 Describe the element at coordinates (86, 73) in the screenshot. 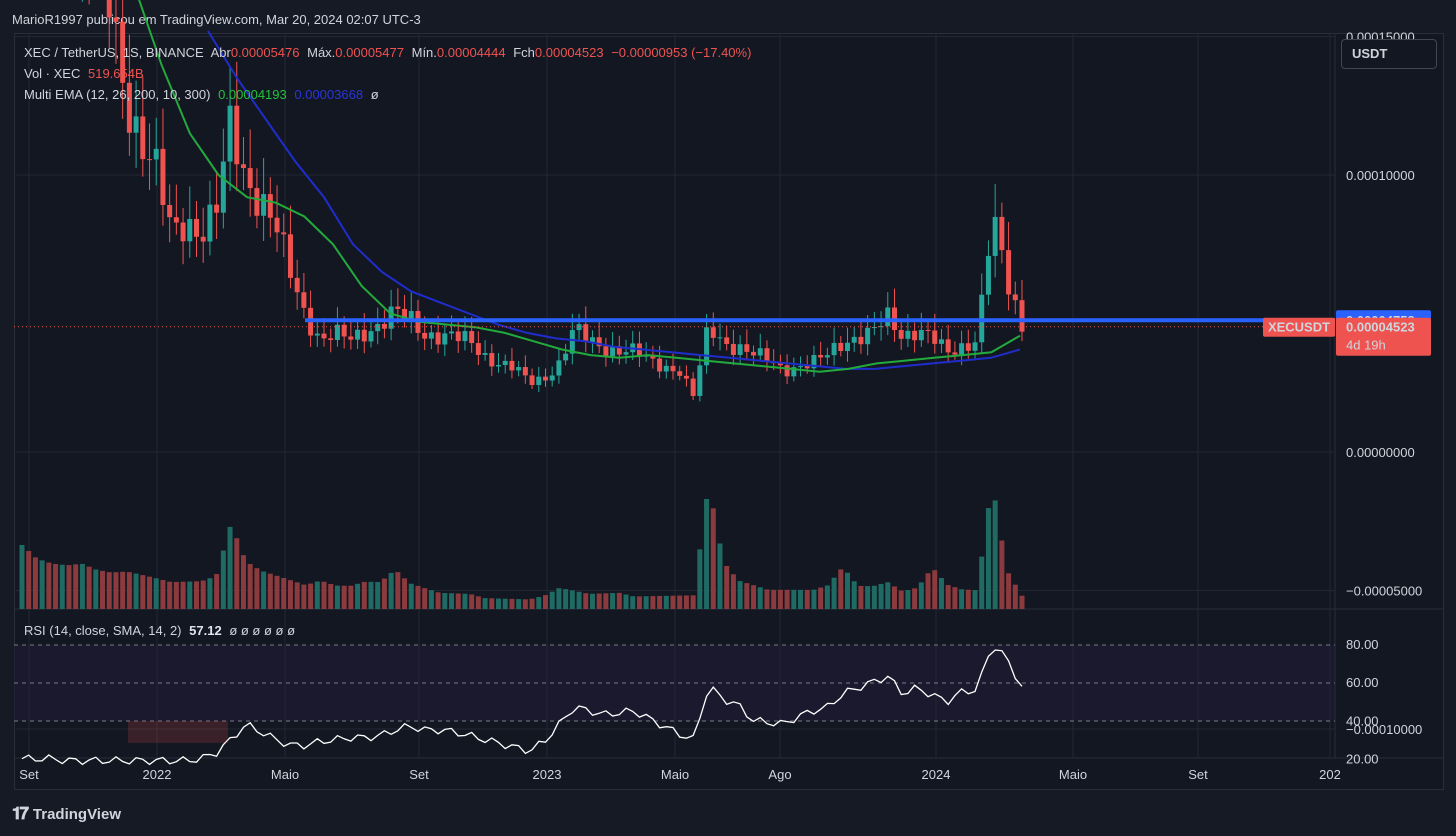

I see `volume-legend: Vol · XEC 519.654B` at that location.